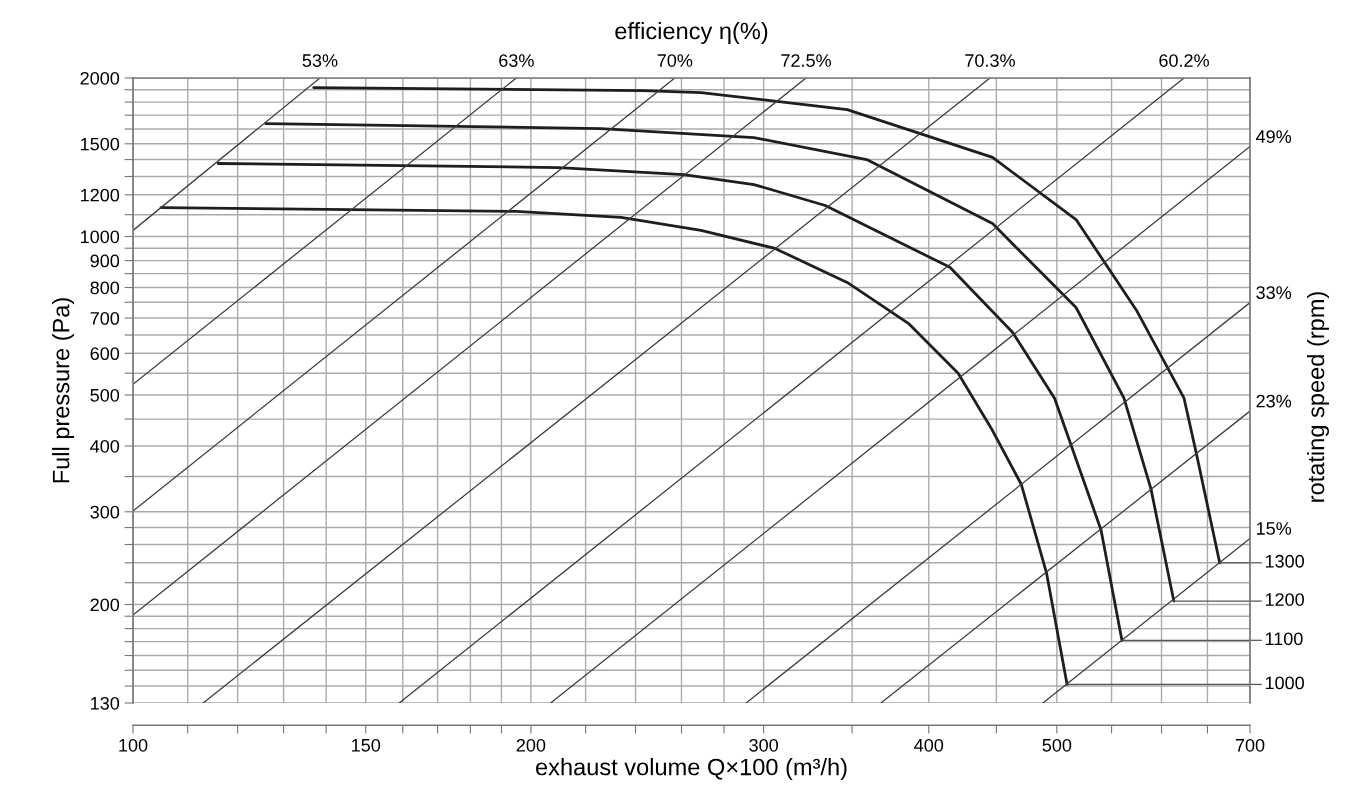  What do you see at coordinates (366, 745) in the screenshot?
I see `x-tick-label: 150` at bounding box center [366, 745].